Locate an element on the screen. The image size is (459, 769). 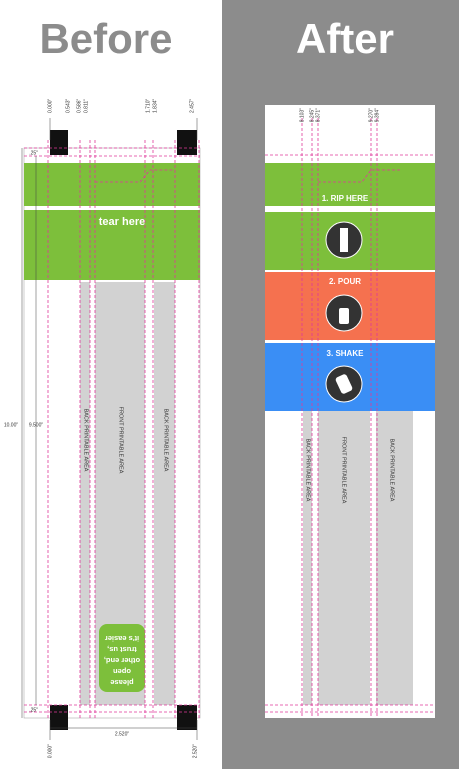
shake-icon-shape is located at coordinates (344, 384).